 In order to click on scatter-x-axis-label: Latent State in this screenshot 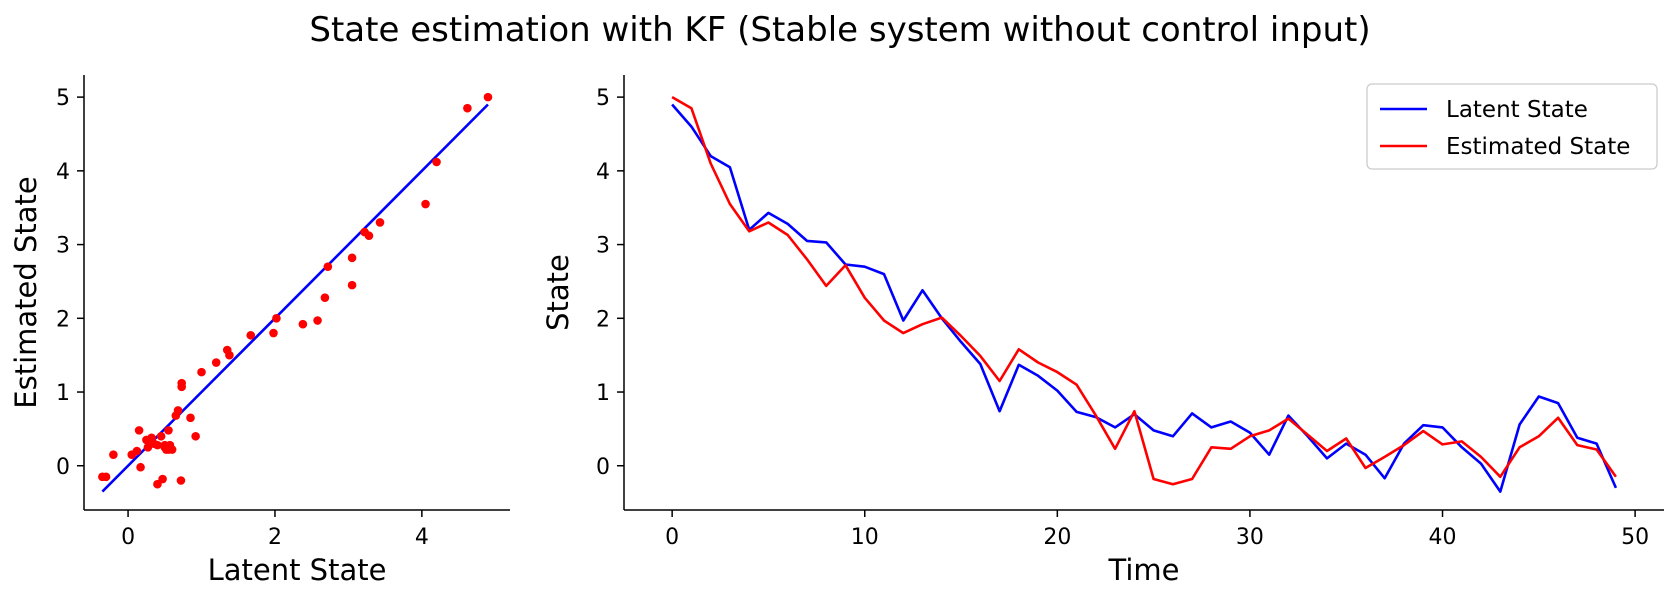, I will do `click(297, 570)`.